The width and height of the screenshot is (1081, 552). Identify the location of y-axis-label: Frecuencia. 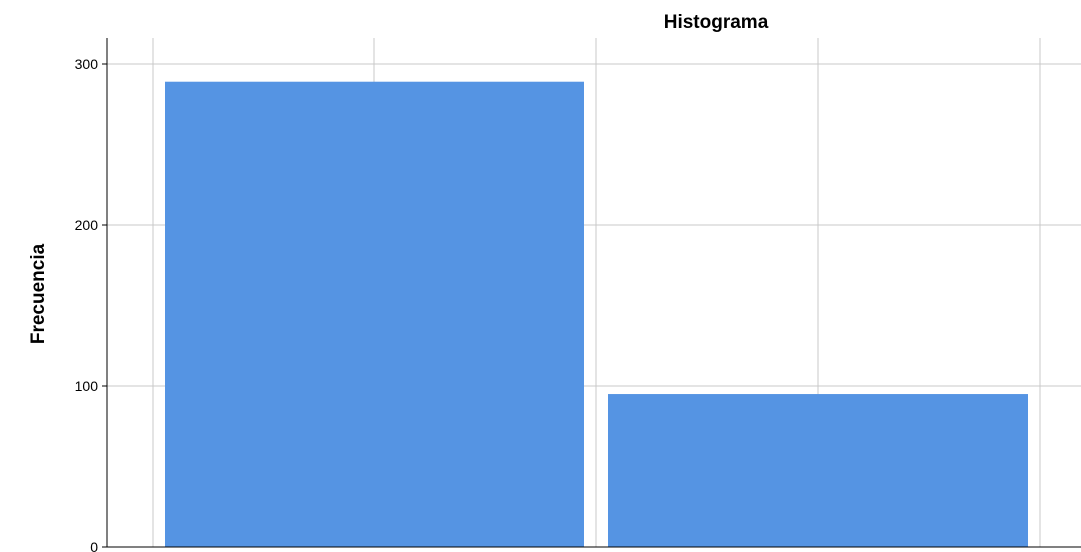
(38, 293).